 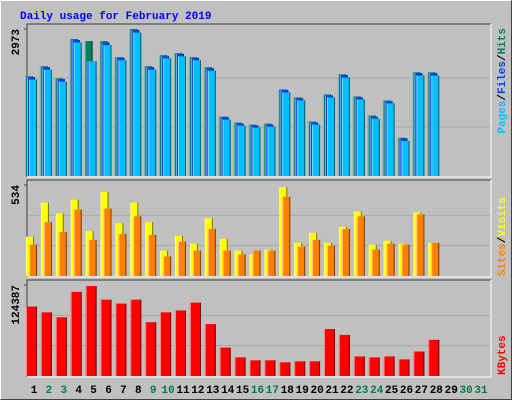 I want to click on x-tick-label: 26, so click(x=406, y=391).